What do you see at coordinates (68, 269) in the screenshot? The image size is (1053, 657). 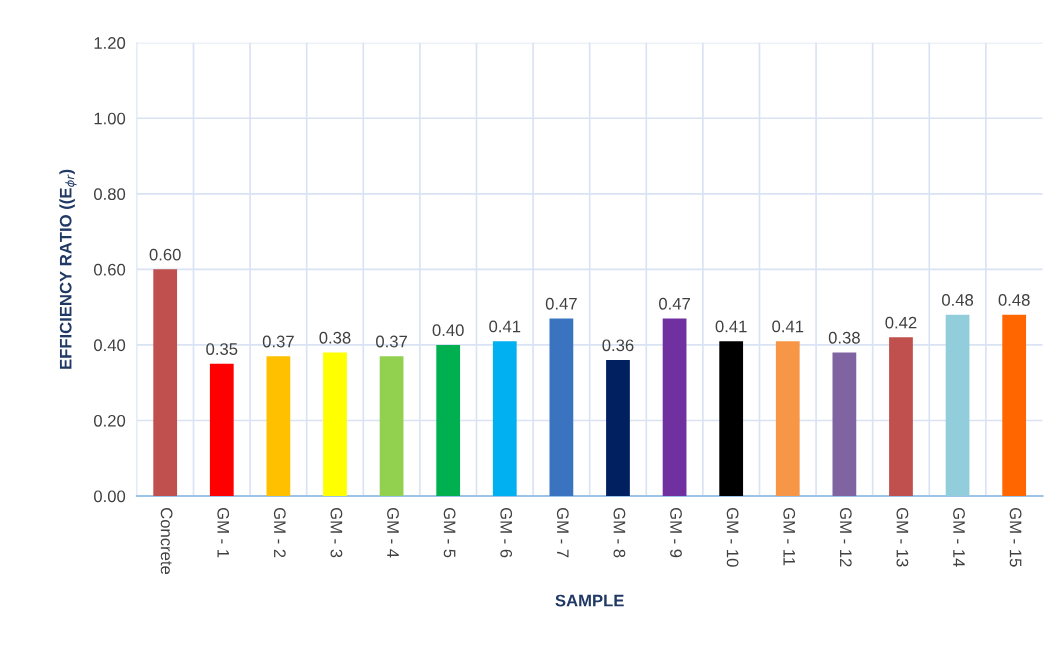 I see `y-axis-title: EFFICIENCY RATIO ((E$_{ϕr}$)` at bounding box center [68, 269].